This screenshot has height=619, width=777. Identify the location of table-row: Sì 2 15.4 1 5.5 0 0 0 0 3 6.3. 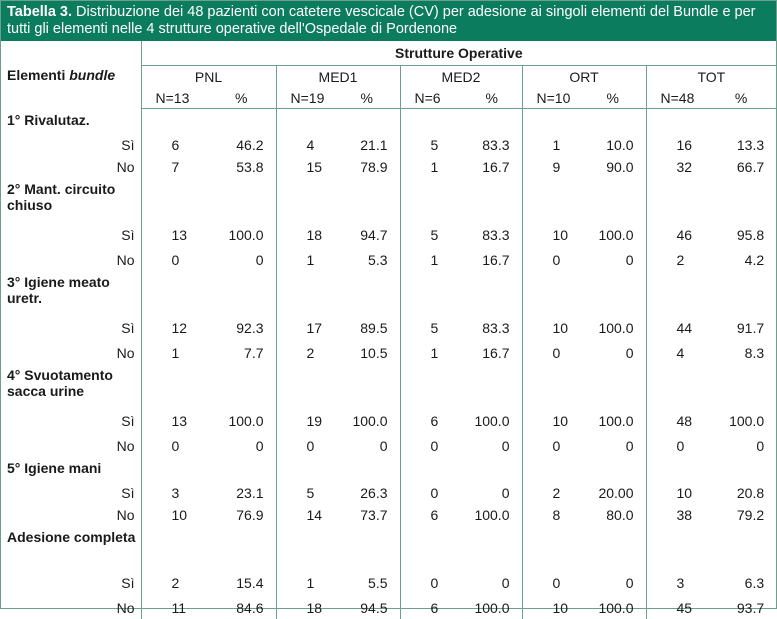
(388, 582).